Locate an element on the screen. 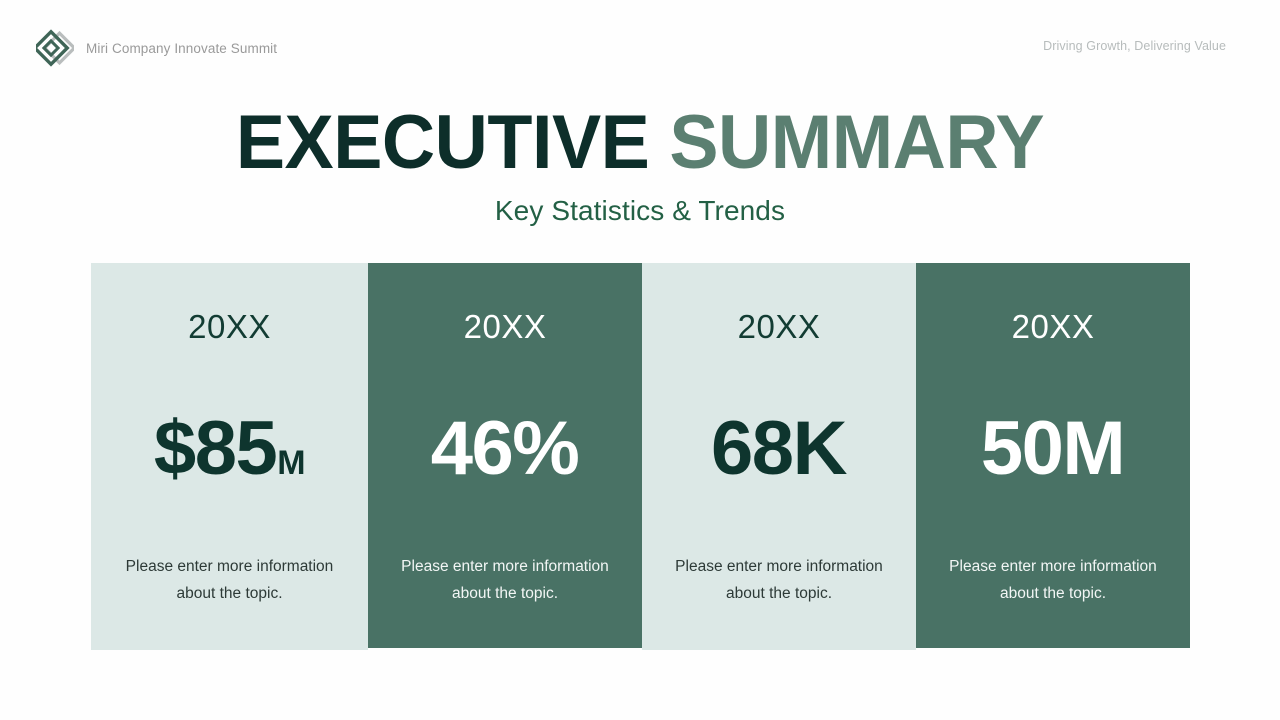 Image resolution: width=1280 pixels, height=720 pixels. stat-card-value-number: $85 is located at coordinates (215, 448).